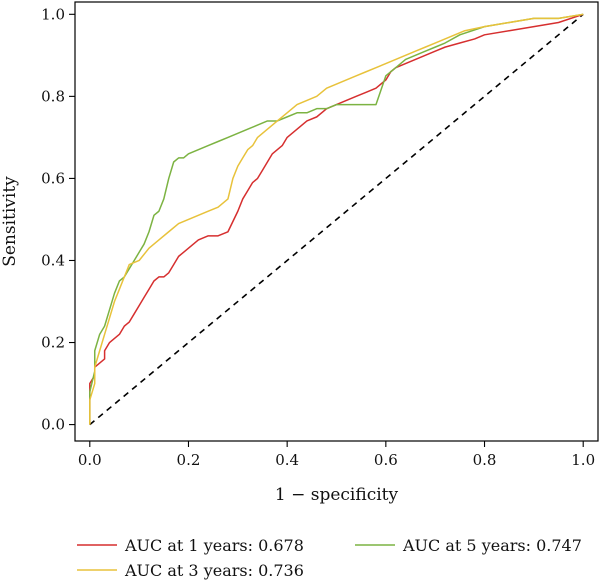 This screenshot has width=600, height=584. What do you see at coordinates (10, 221) in the screenshot?
I see `y-axis-title: Sensitivity` at bounding box center [10, 221].